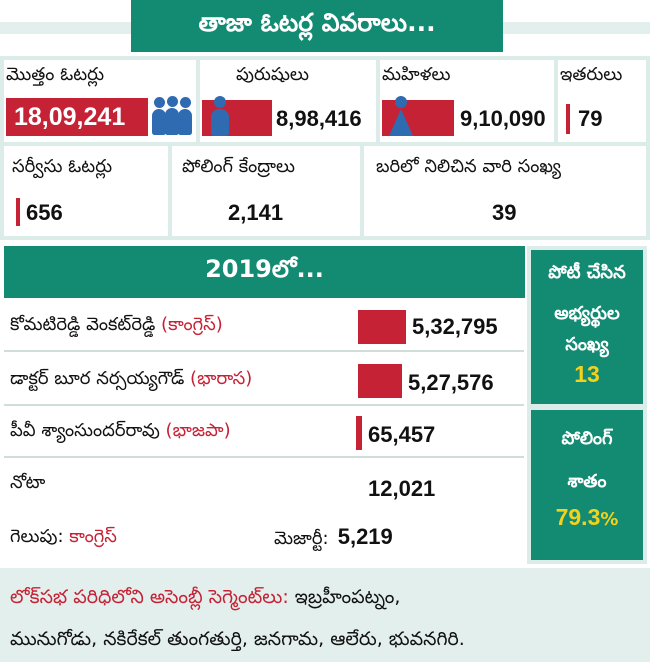 This screenshot has width=650, height=662. I want to click on polling-label-2: శాతం, so click(587, 481).